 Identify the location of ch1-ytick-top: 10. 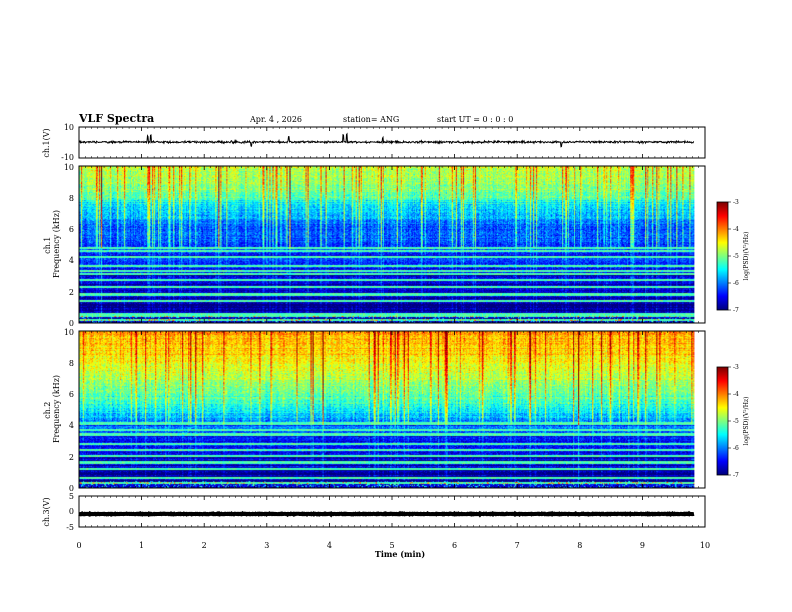
(69, 127).